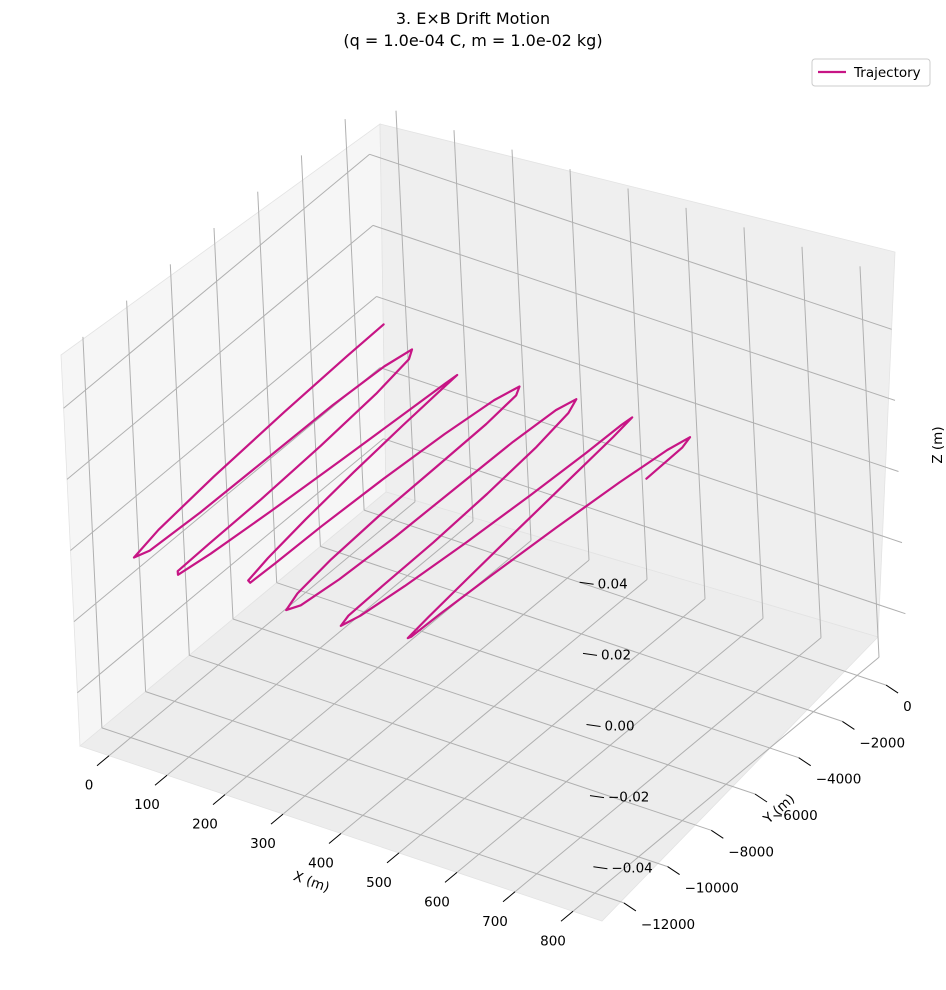  What do you see at coordinates (263, 844) in the screenshot?
I see `x-tick-label: 300` at bounding box center [263, 844].